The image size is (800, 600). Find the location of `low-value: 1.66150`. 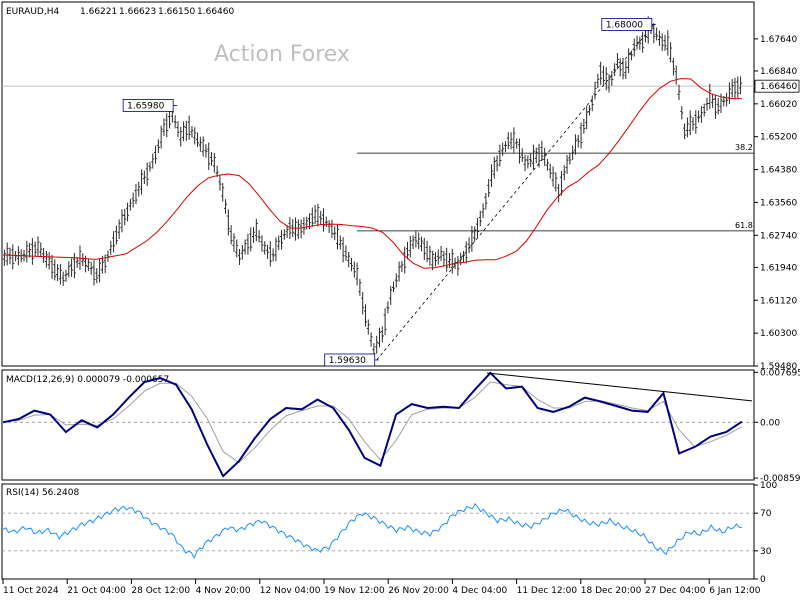

low-value: 1.66150 is located at coordinates (176, 12).